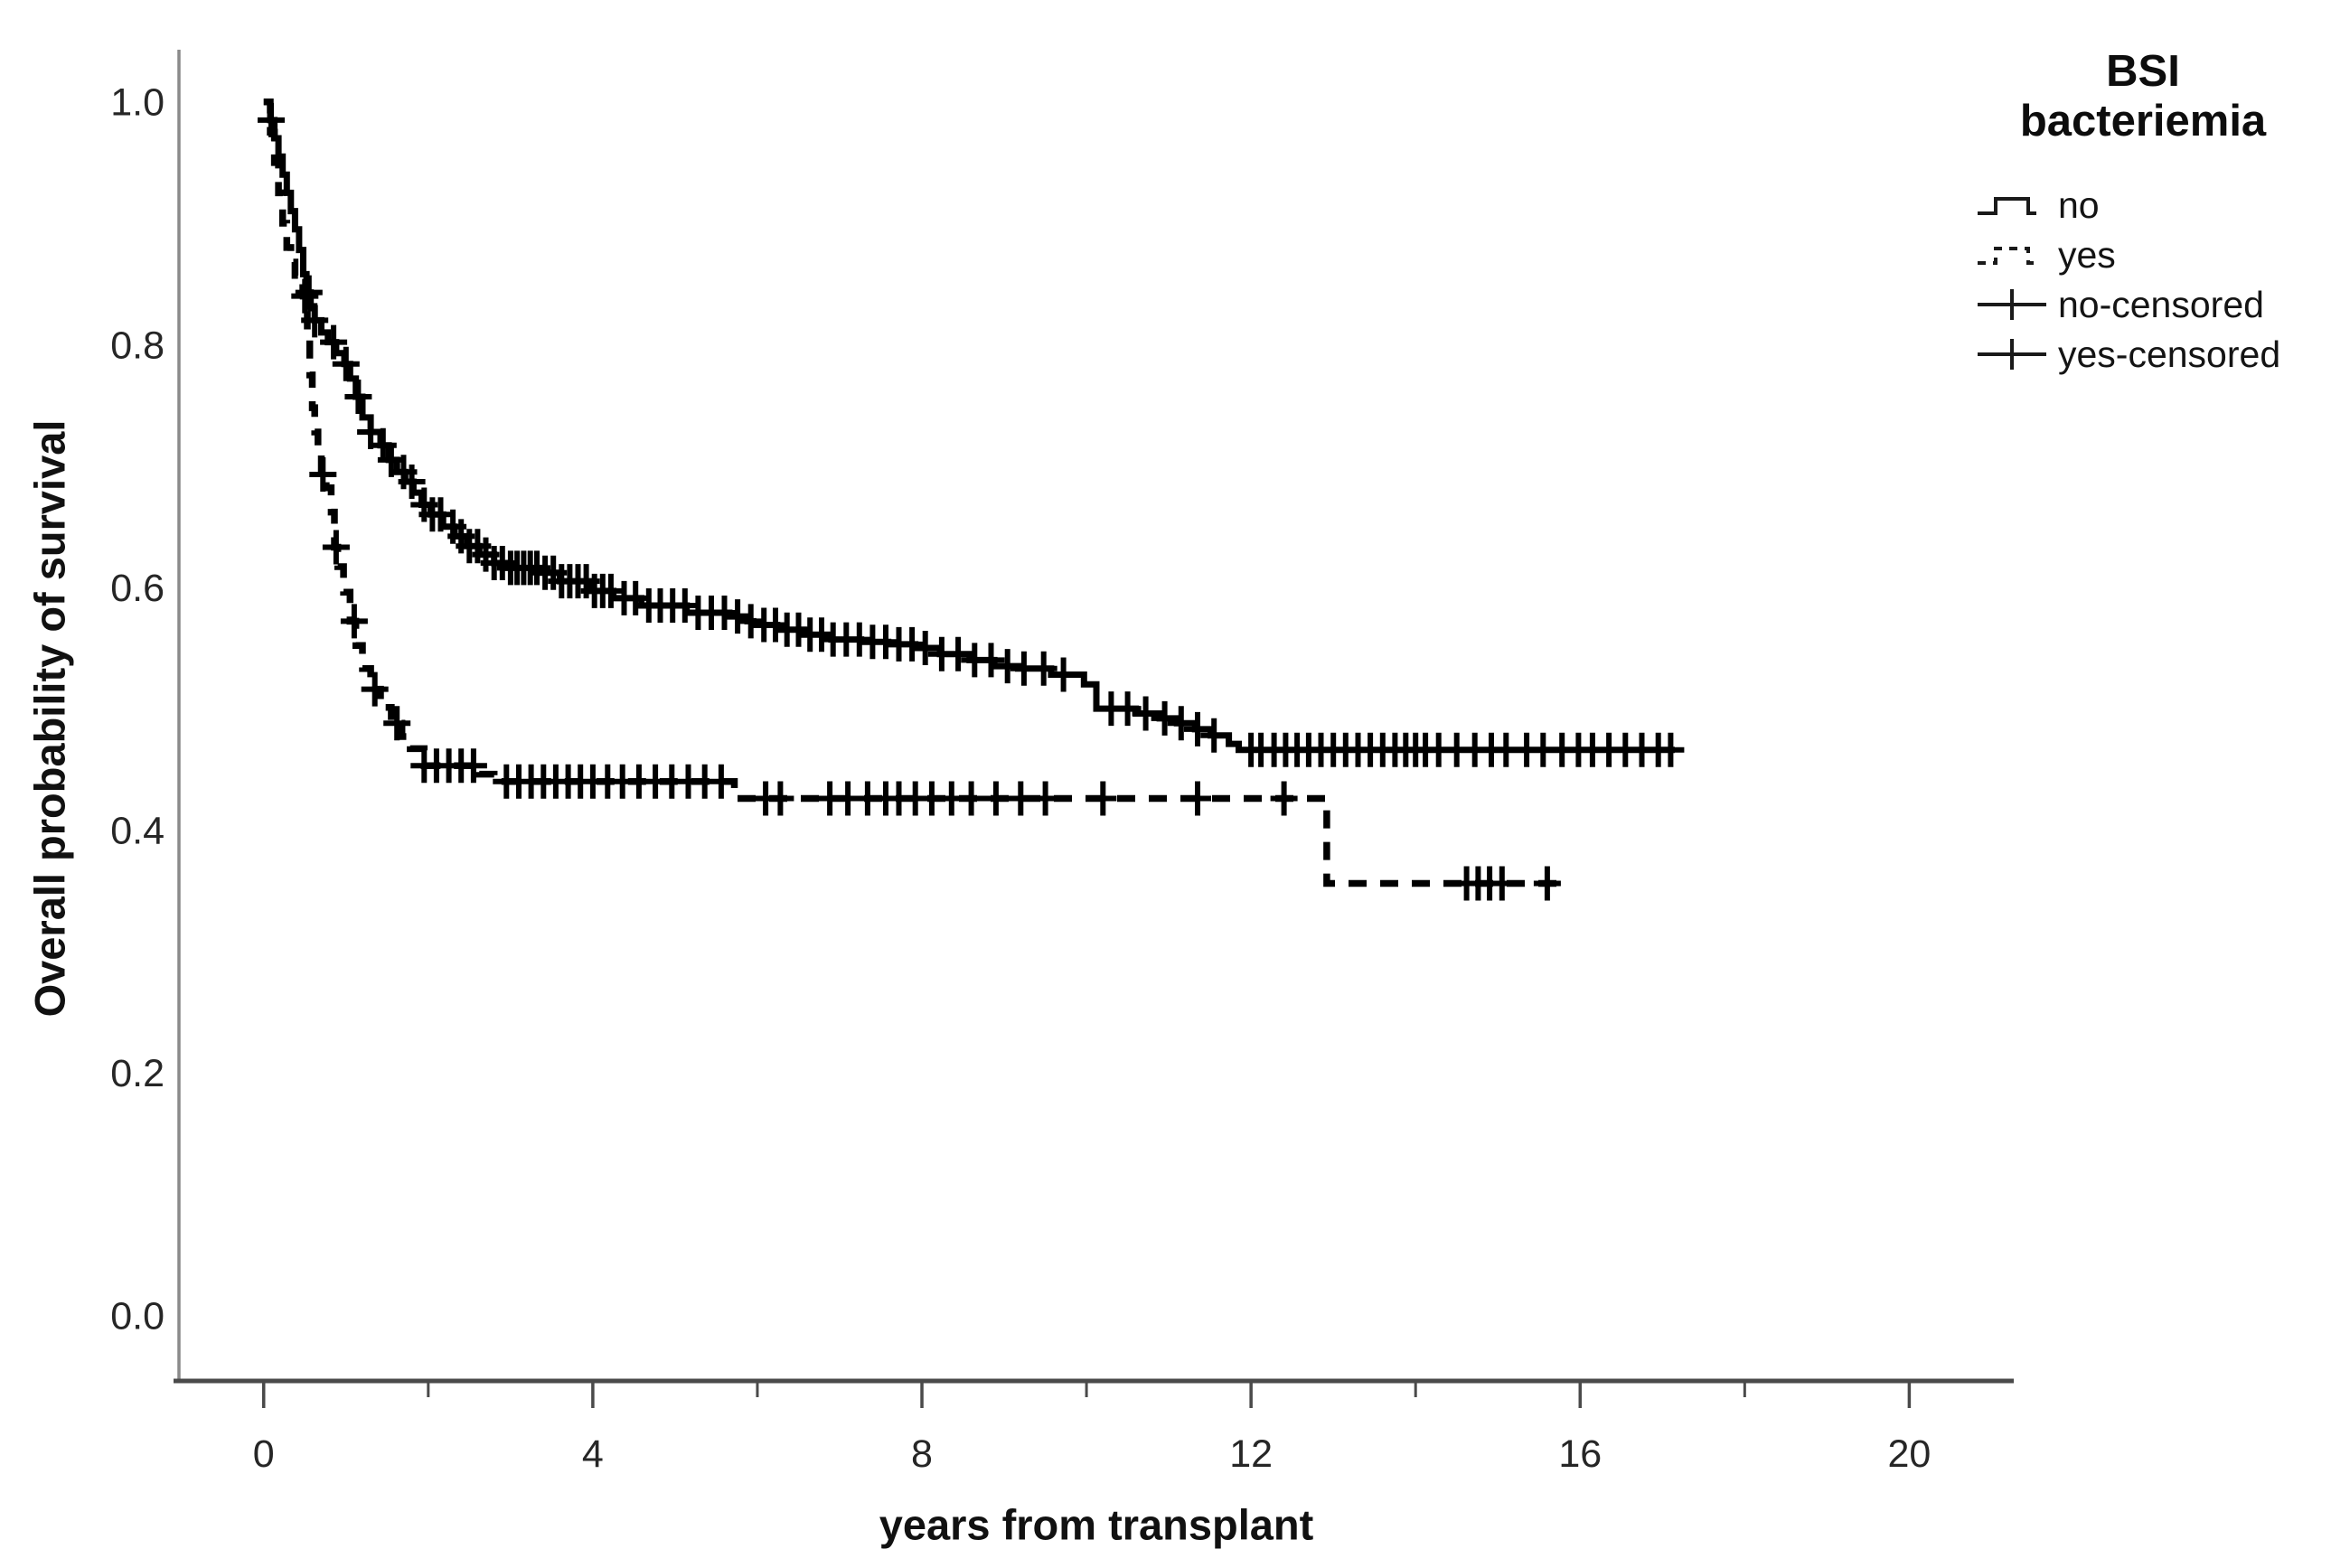 The image size is (2331, 1568). I want to click on x-tick-label: 12, so click(1251, 1454).